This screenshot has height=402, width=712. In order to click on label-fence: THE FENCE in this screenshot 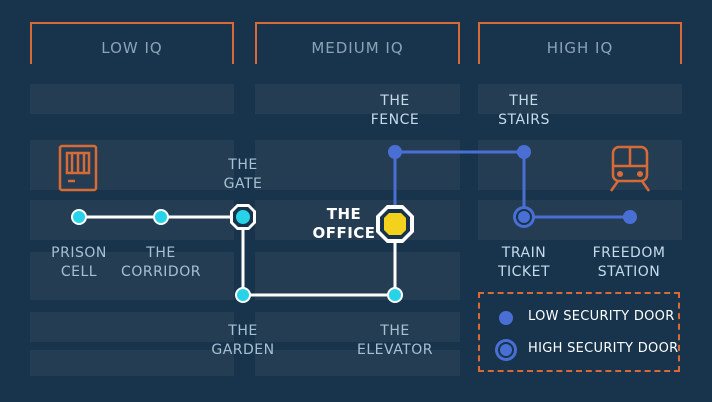, I will do `click(395, 110)`.